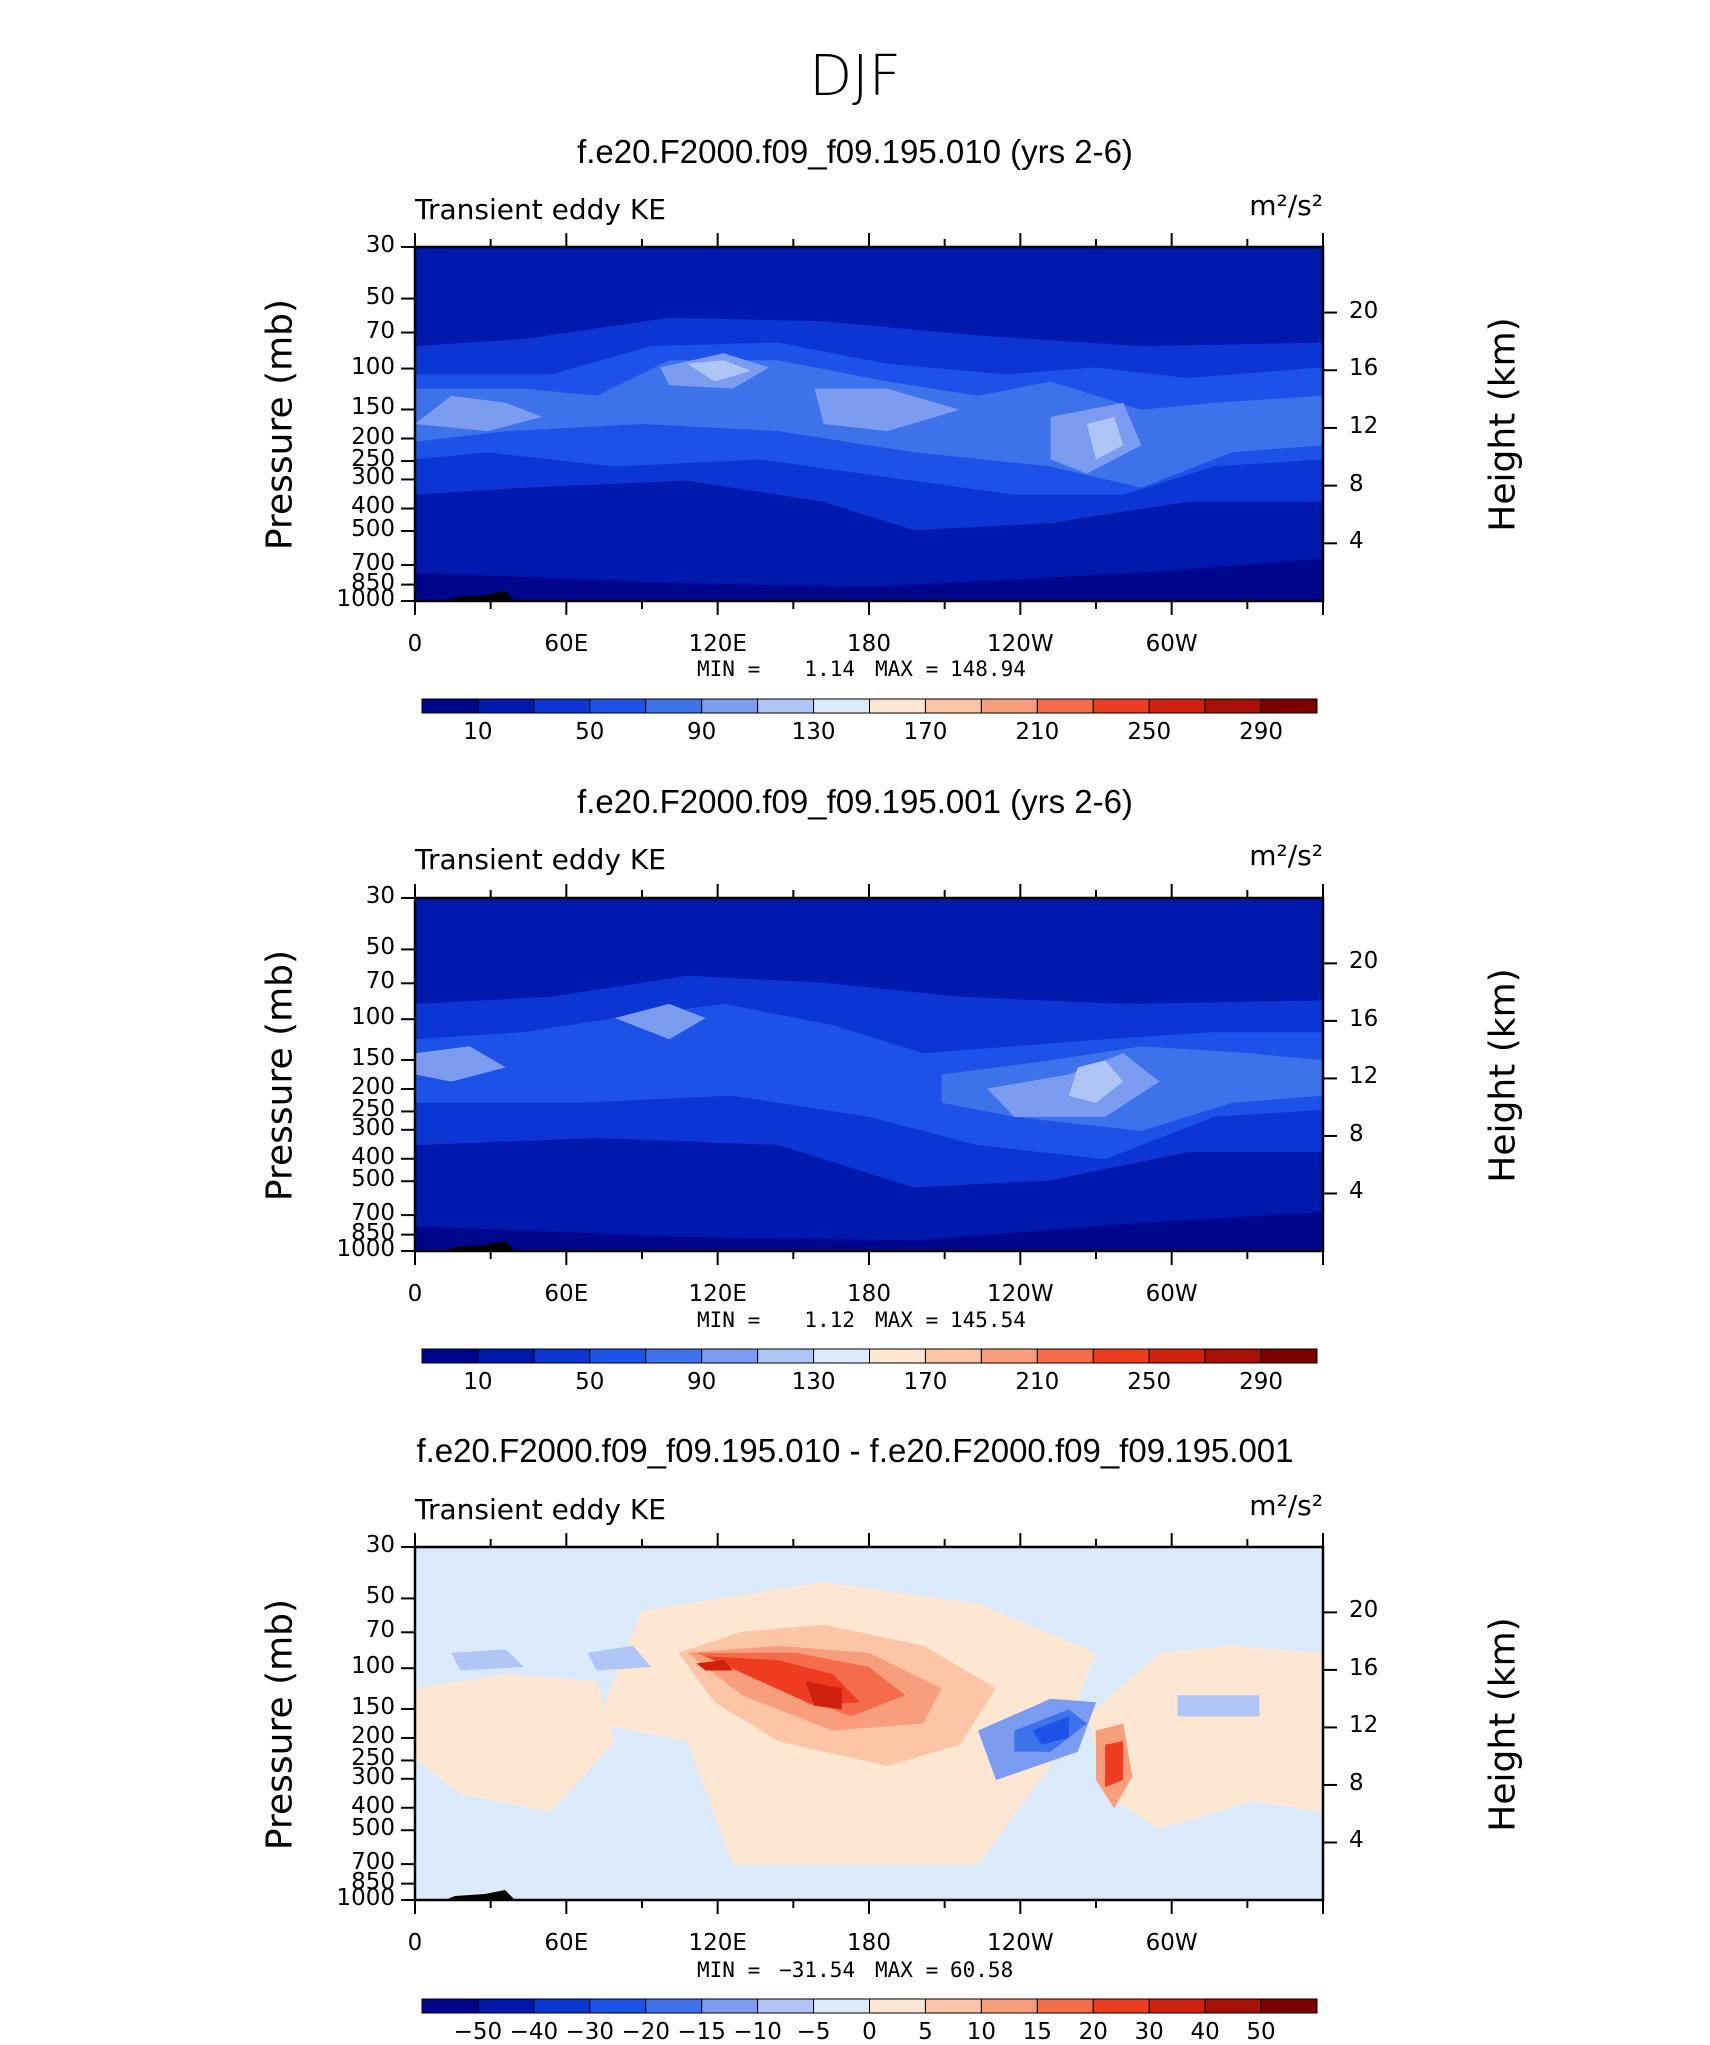 This screenshot has height=2045, width=1710. What do you see at coordinates (855, 801) in the screenshot?
I see `panel-2-title: f.e20.F2000.f09_f09.195.001 (yrs 2-6)` at bounding box center [855, 801].